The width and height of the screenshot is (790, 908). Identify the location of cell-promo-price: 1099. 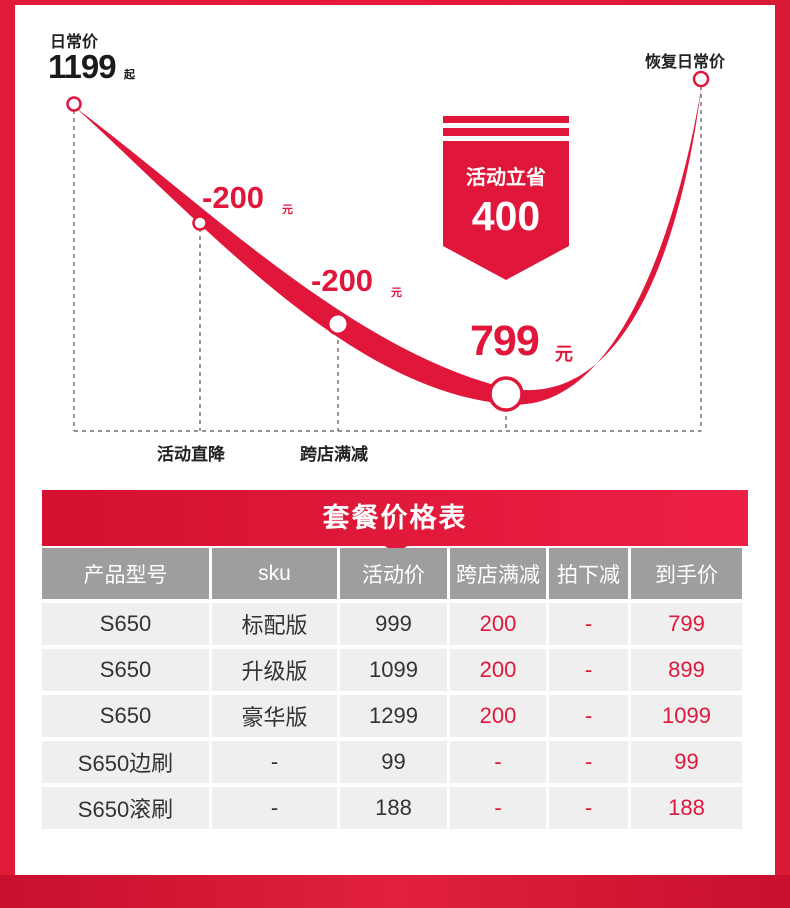
(393, 670).